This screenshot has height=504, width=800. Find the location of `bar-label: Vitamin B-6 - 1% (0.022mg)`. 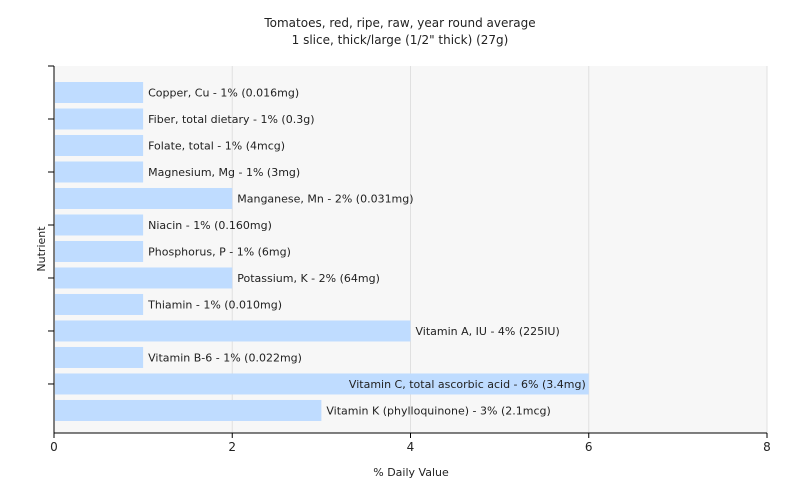

bar-label: Vitamin B-6 - 1% (0.022mg) is located at coordinates (225, 357).